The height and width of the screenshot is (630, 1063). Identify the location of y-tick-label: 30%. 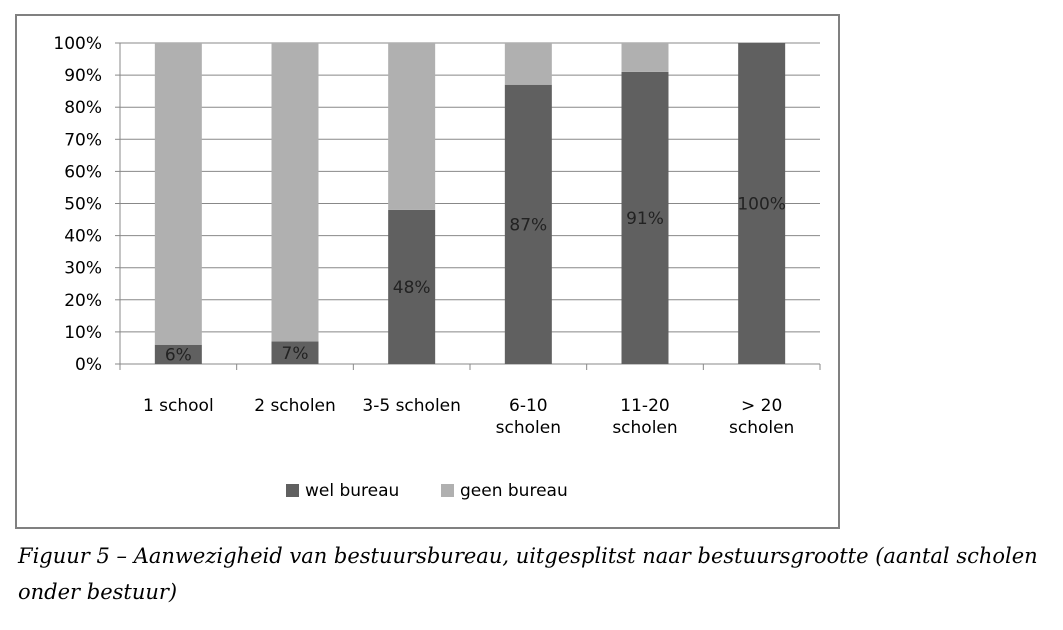
(83, 269).